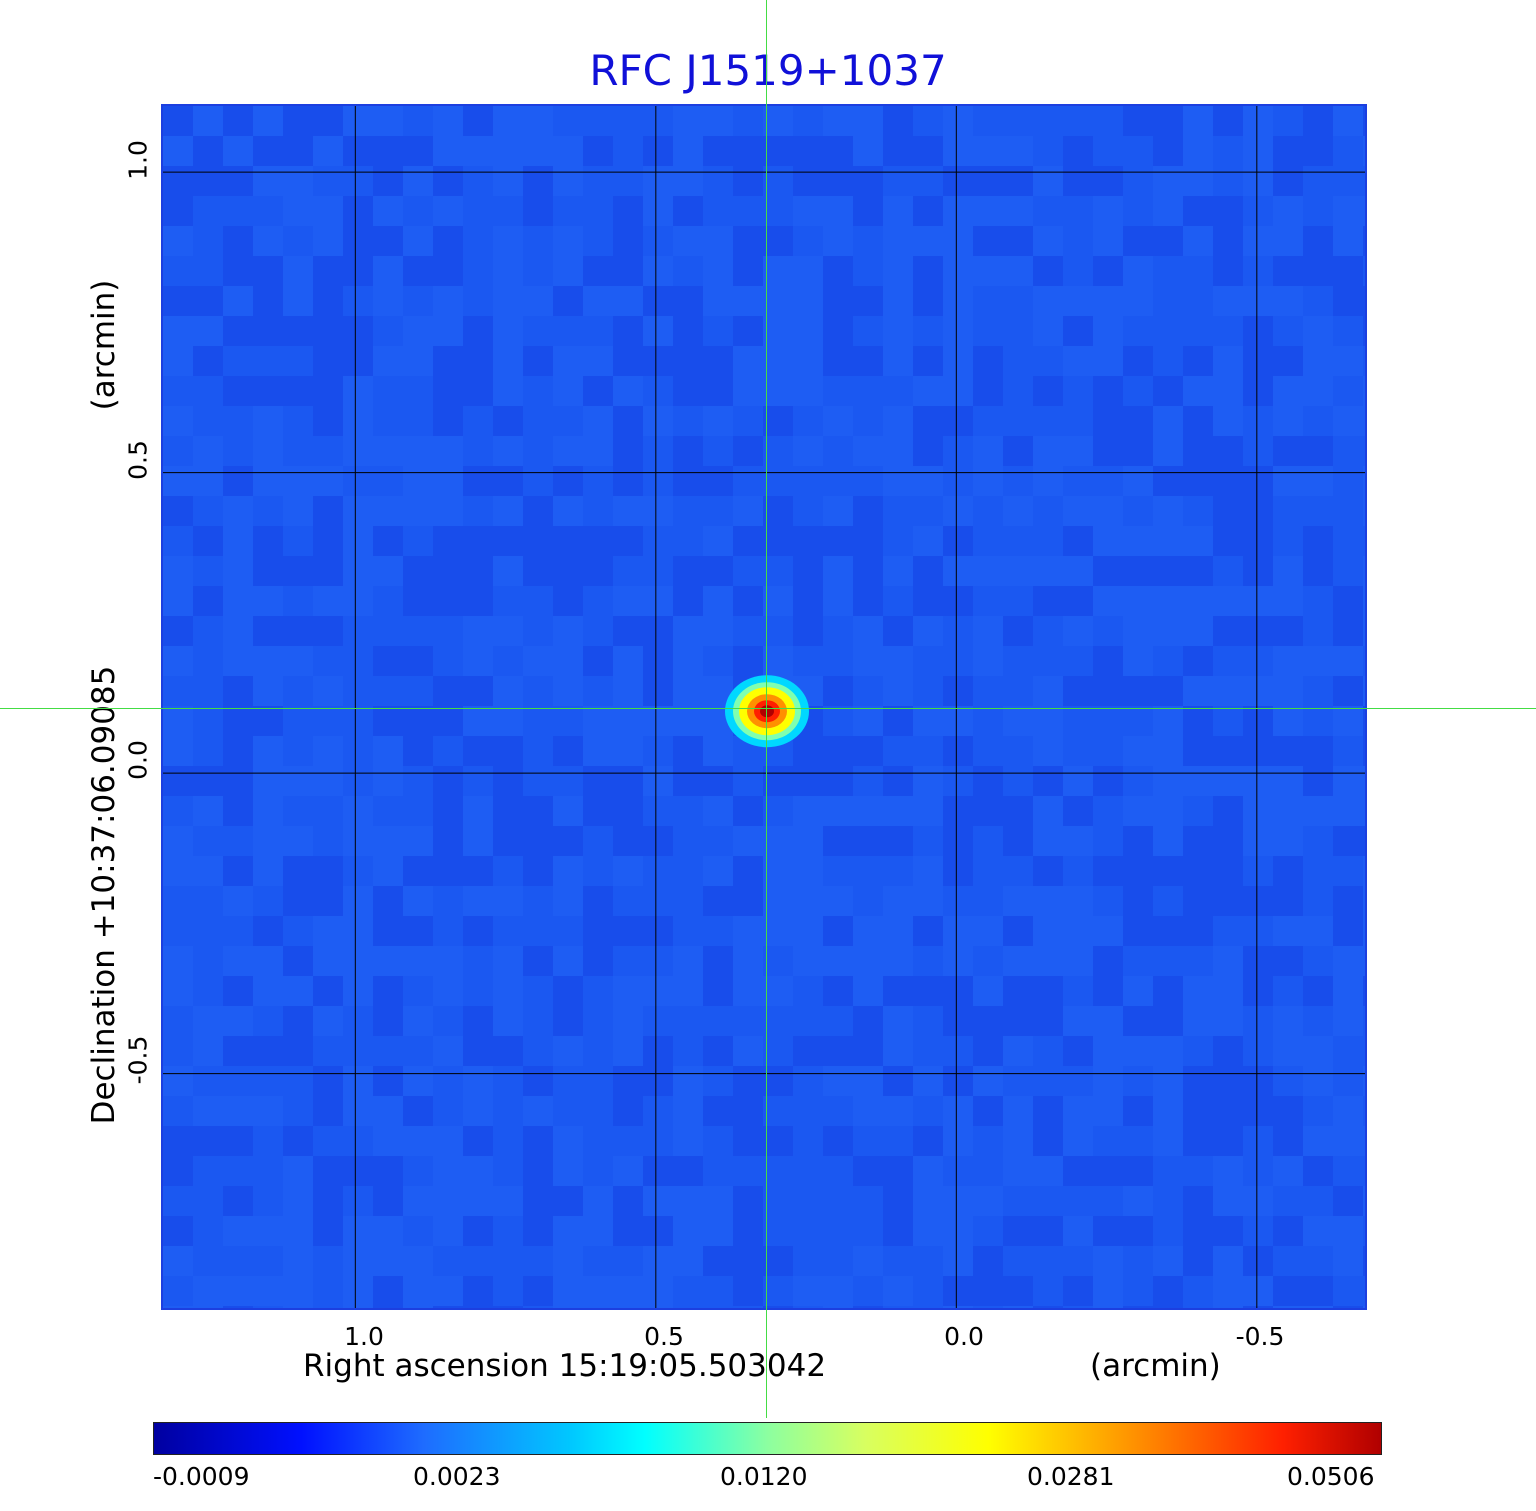  Describe the element at coordinates (768, 708) in the screenshot. I see `crosshair-horizontal` at that location.